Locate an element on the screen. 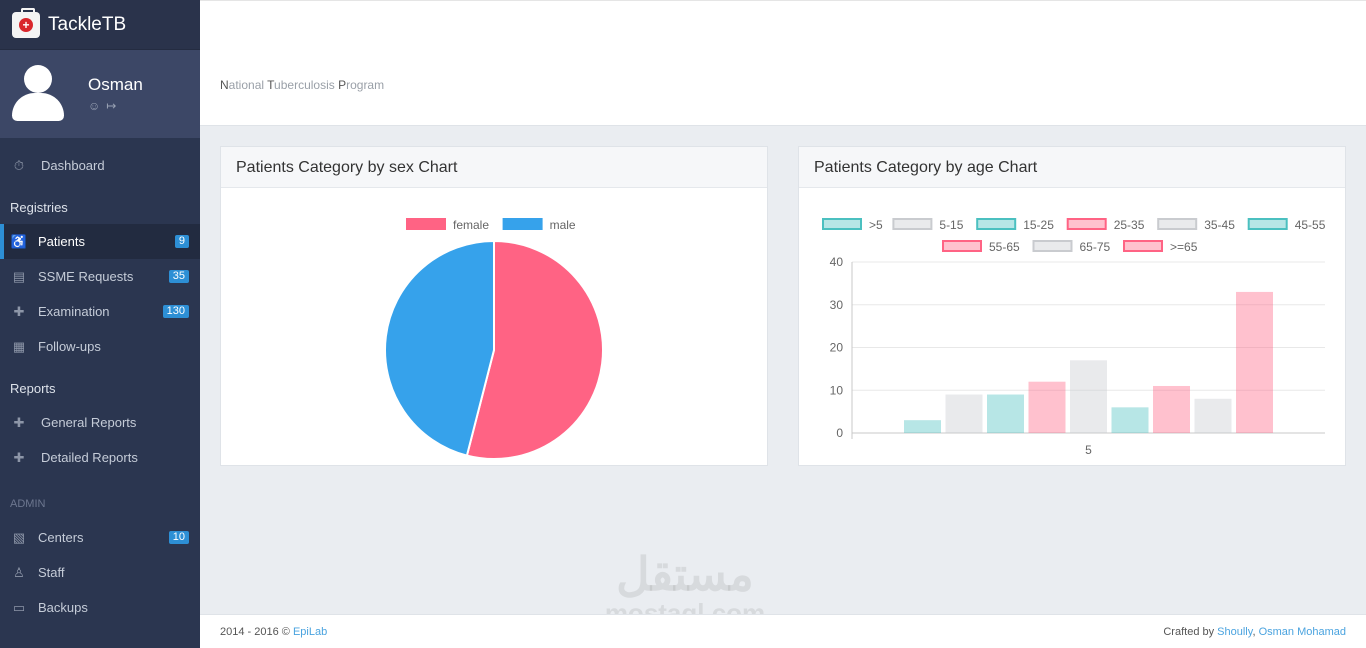 The height and width of the screenshot is (648, 1366). user-icon: ☺ is located at coordinates (94, 106).